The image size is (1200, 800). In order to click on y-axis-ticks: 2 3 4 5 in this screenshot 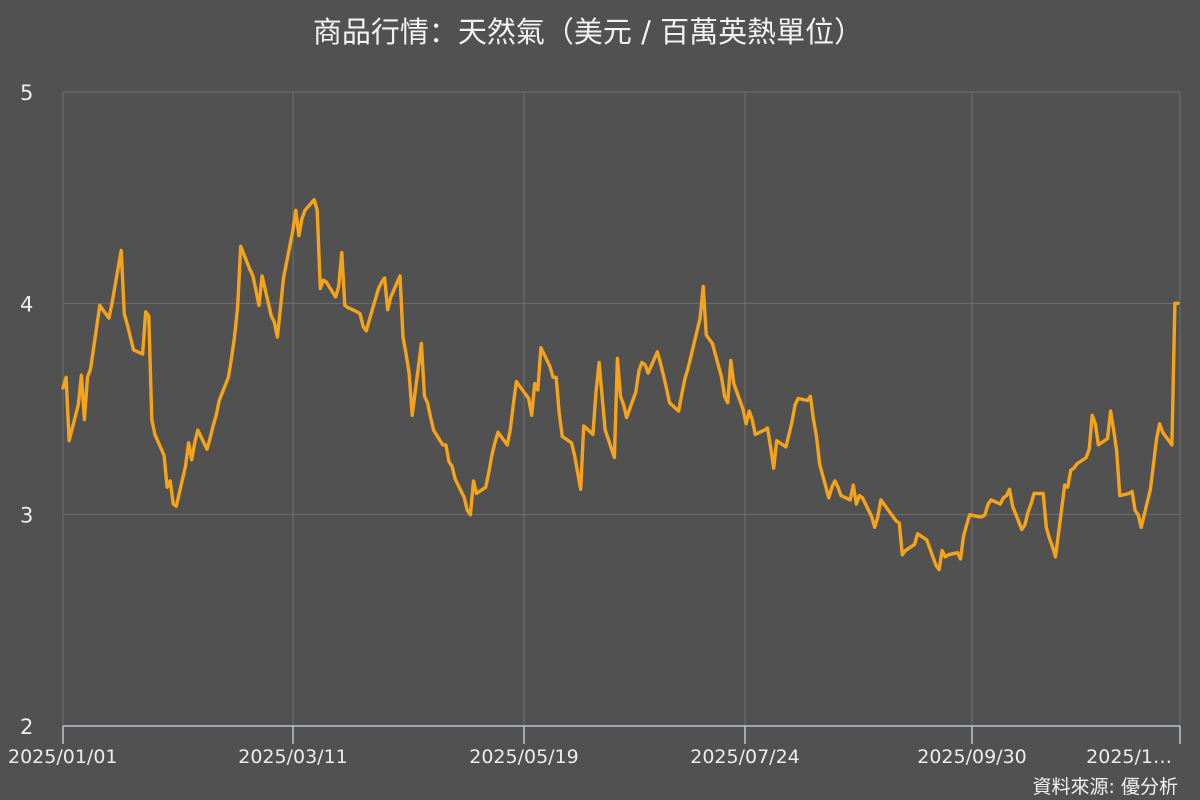, I will do `click(26, 410)`.